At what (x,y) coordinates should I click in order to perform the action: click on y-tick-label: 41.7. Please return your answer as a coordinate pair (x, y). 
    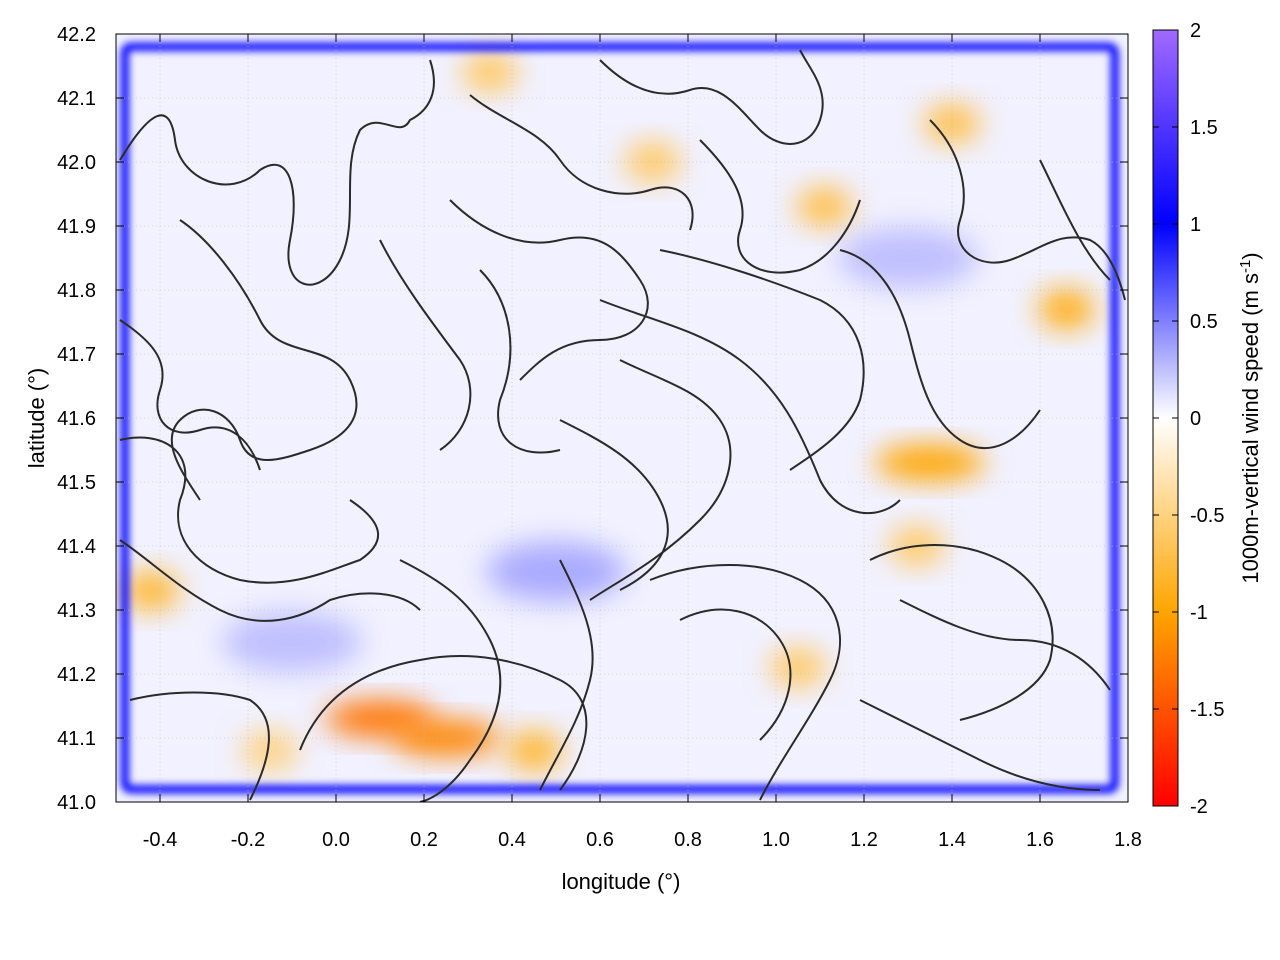
    Looking at the image, I should click on (76, 355).